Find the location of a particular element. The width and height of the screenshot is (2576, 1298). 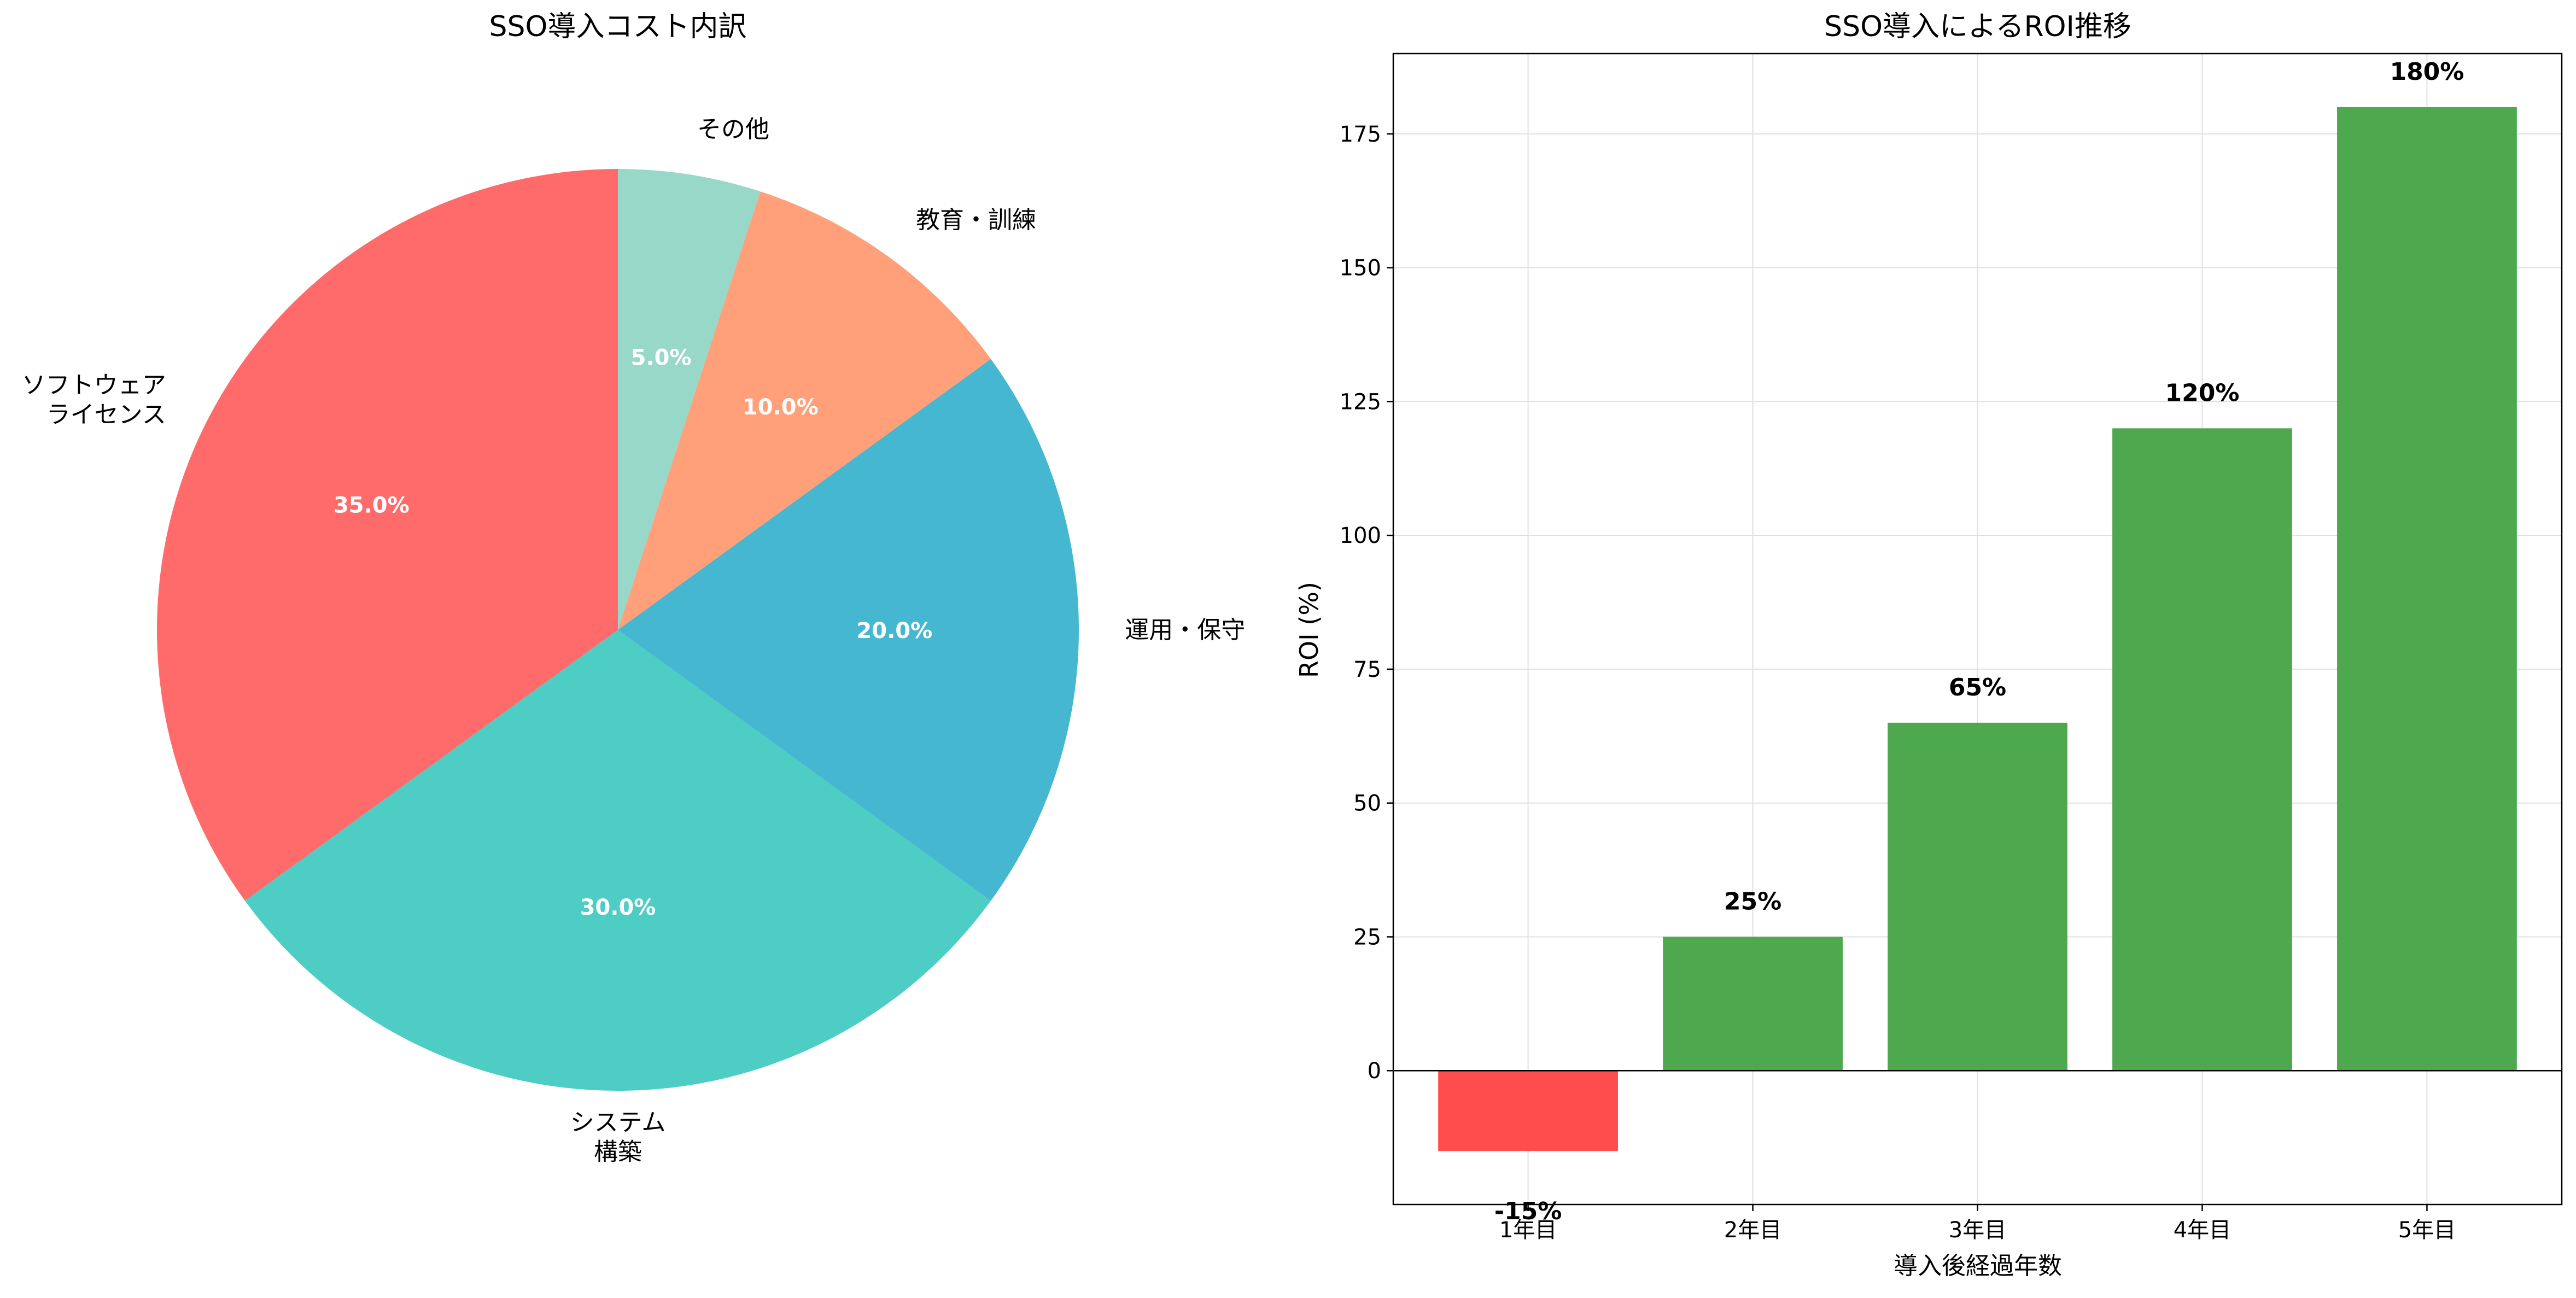

x-axis-label: 導入後経過年数 is located at coordinates (1978, 1266).